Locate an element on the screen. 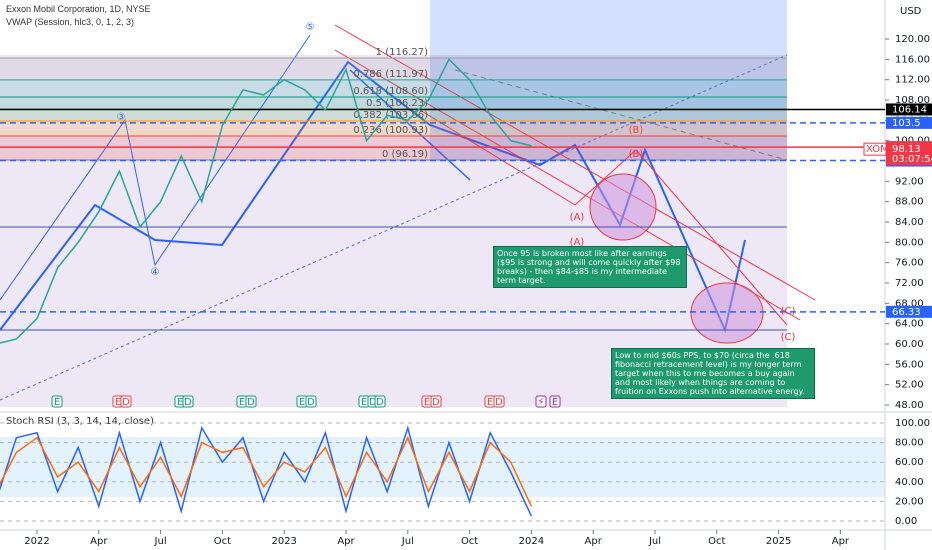 The image size is (932, 550). indicator-title: VWAP (Session, hlc3, 0, 1, 2, 3) is located at coordinates (70, 22).